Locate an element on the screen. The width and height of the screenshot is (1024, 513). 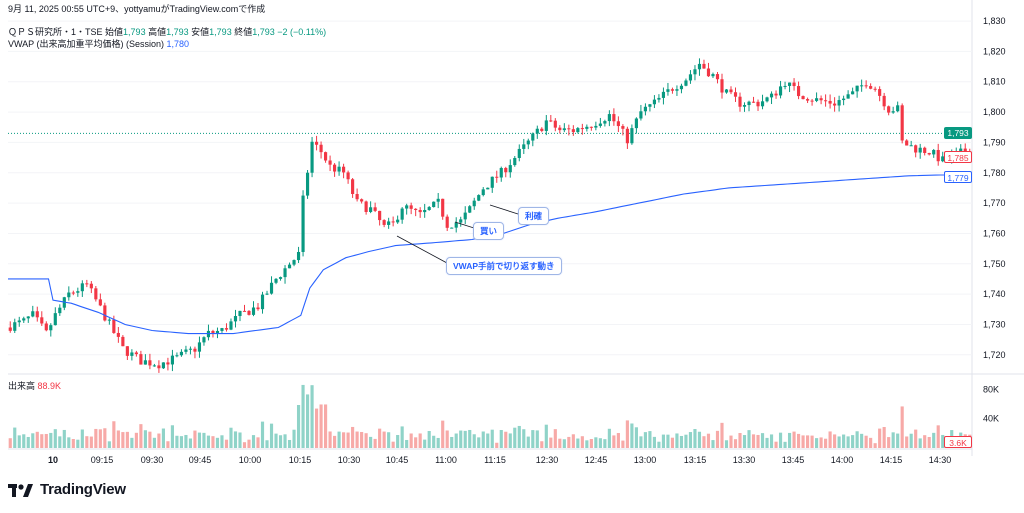
last-price-badge: 1,793 is located at coordinates (958, 133).